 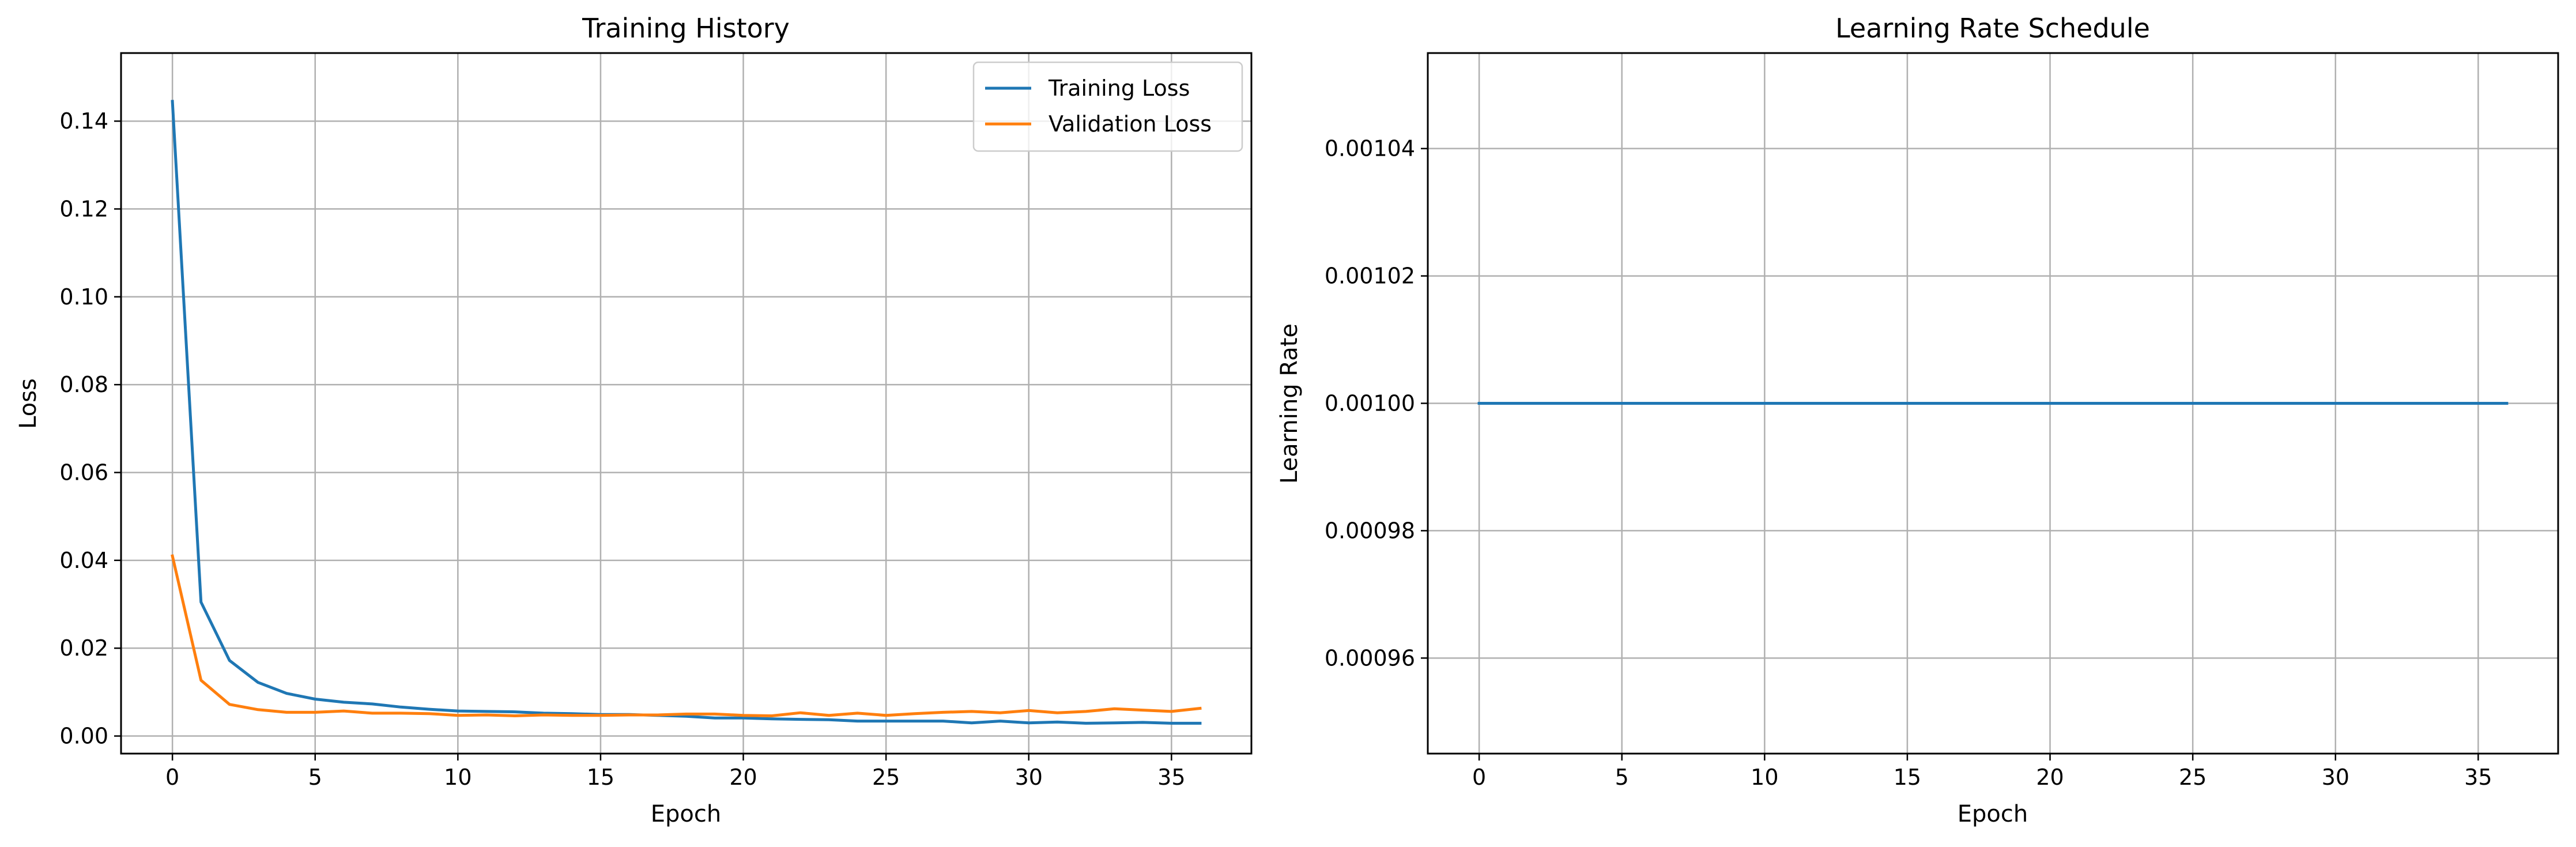 What do you see at coordinates (1119, 88) in the screenshot?
I see `legend-label: Training Loss` at bounding box center [1119, 88].